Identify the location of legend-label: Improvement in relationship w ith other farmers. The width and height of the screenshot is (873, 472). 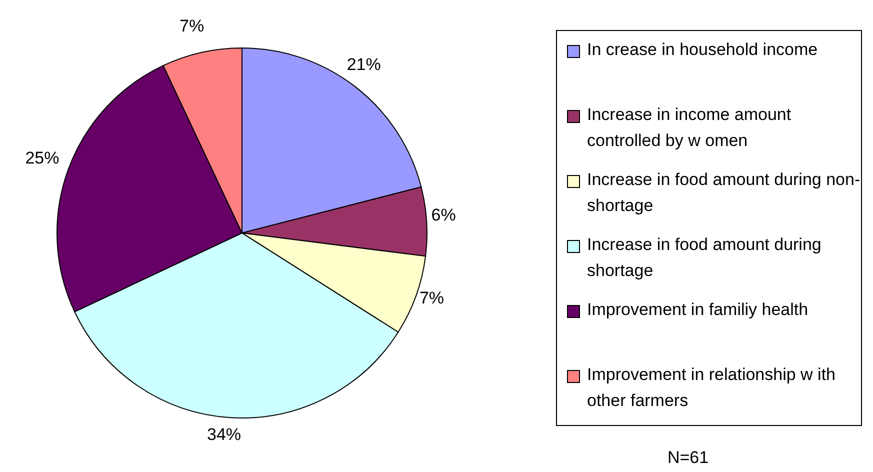
(712, 388).